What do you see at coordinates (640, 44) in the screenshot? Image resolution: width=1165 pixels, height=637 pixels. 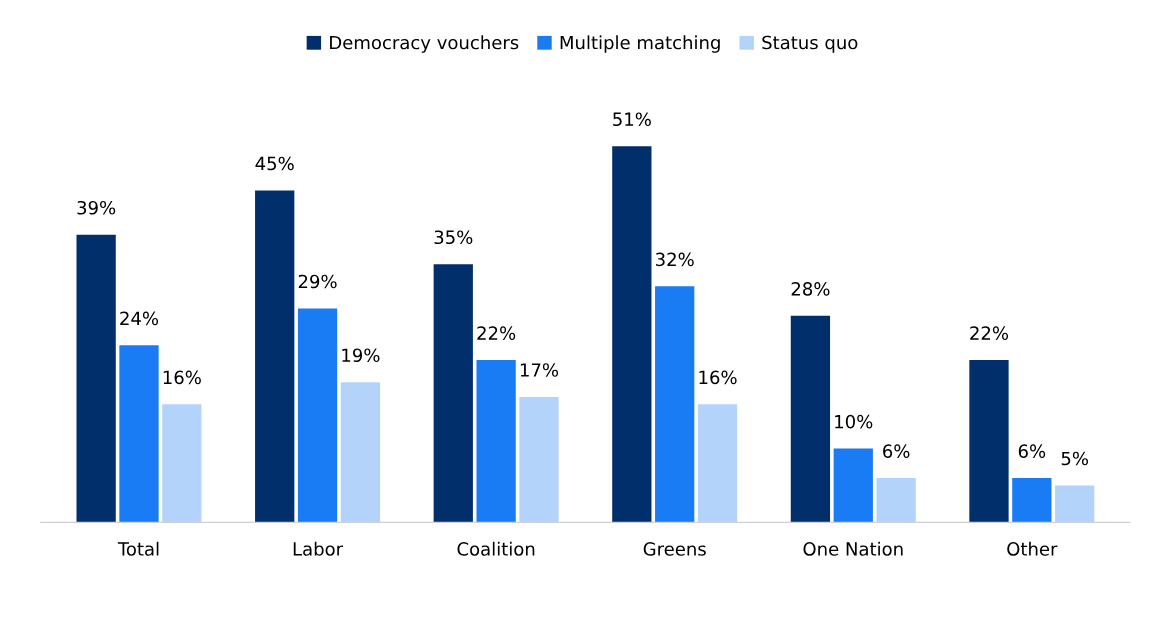 I see `legend-label: Multiple matching` at bounding box center [640, 44].